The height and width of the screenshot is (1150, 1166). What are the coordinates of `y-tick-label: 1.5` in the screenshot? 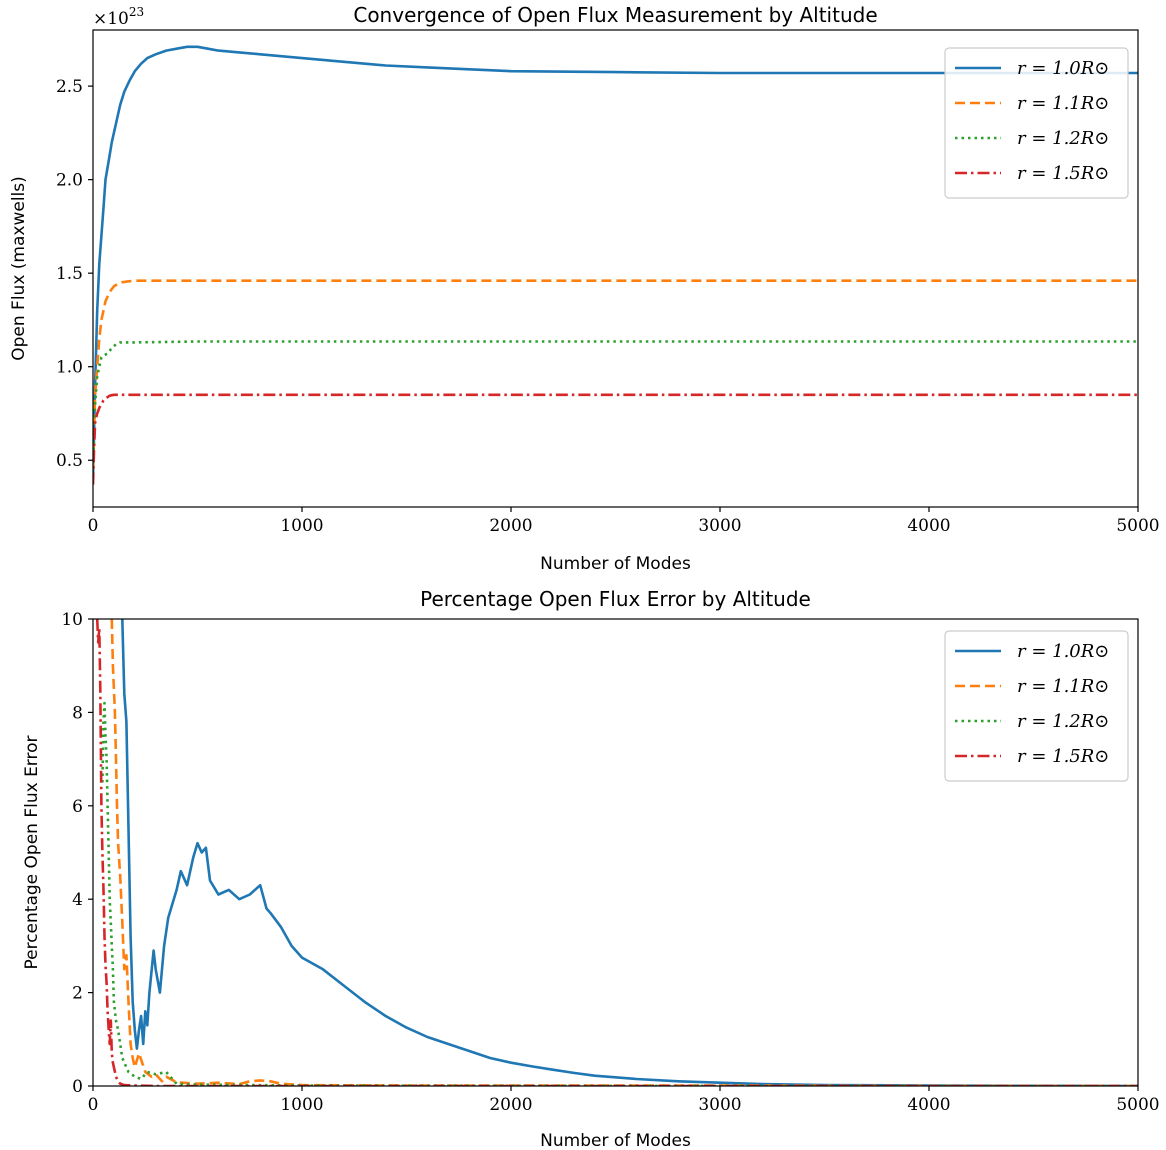 It's located at (69, 274).